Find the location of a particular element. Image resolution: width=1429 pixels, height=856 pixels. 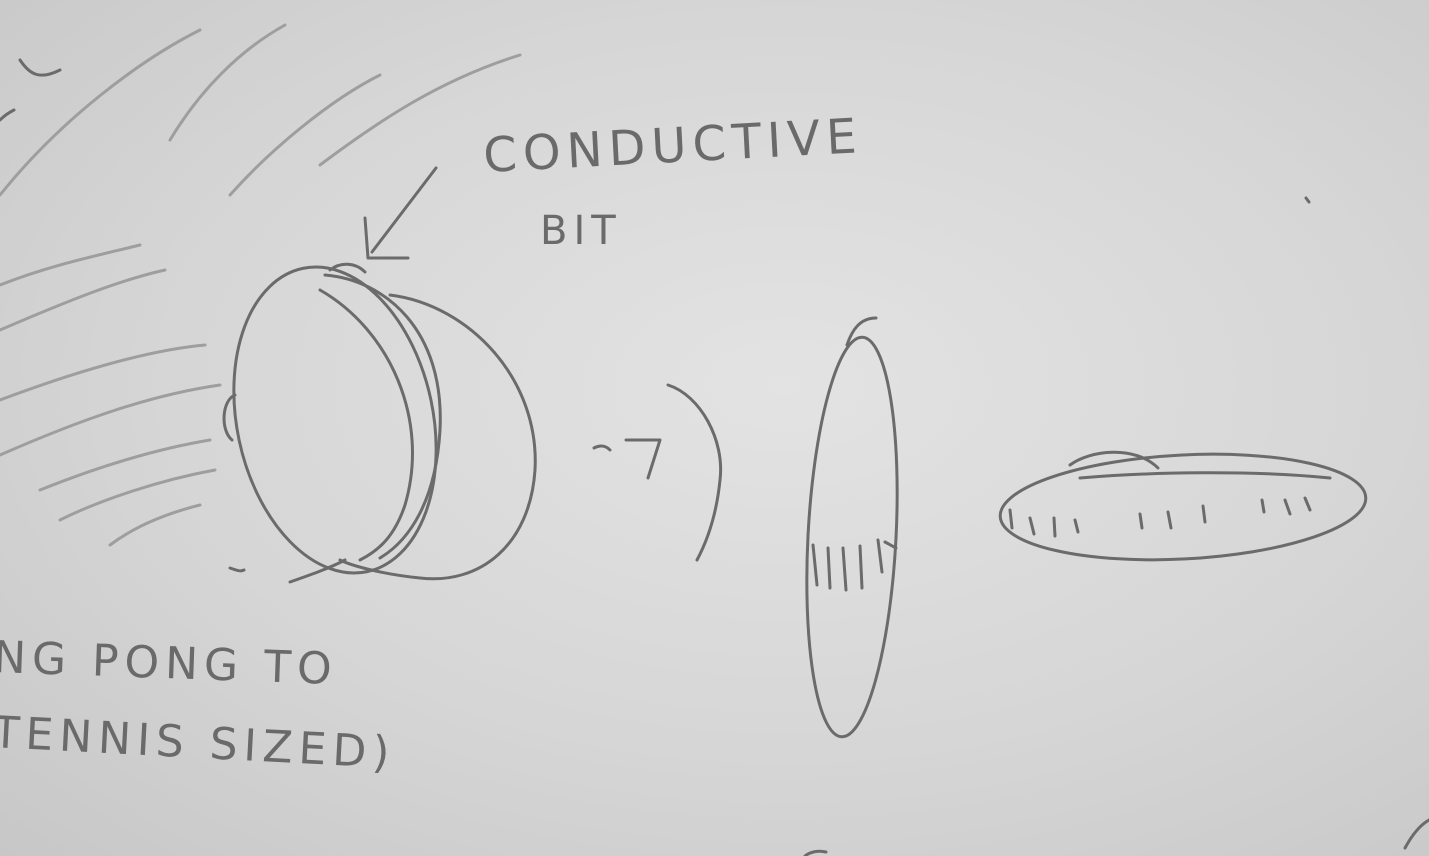

motion-marks is located at coordinates (657, 472).